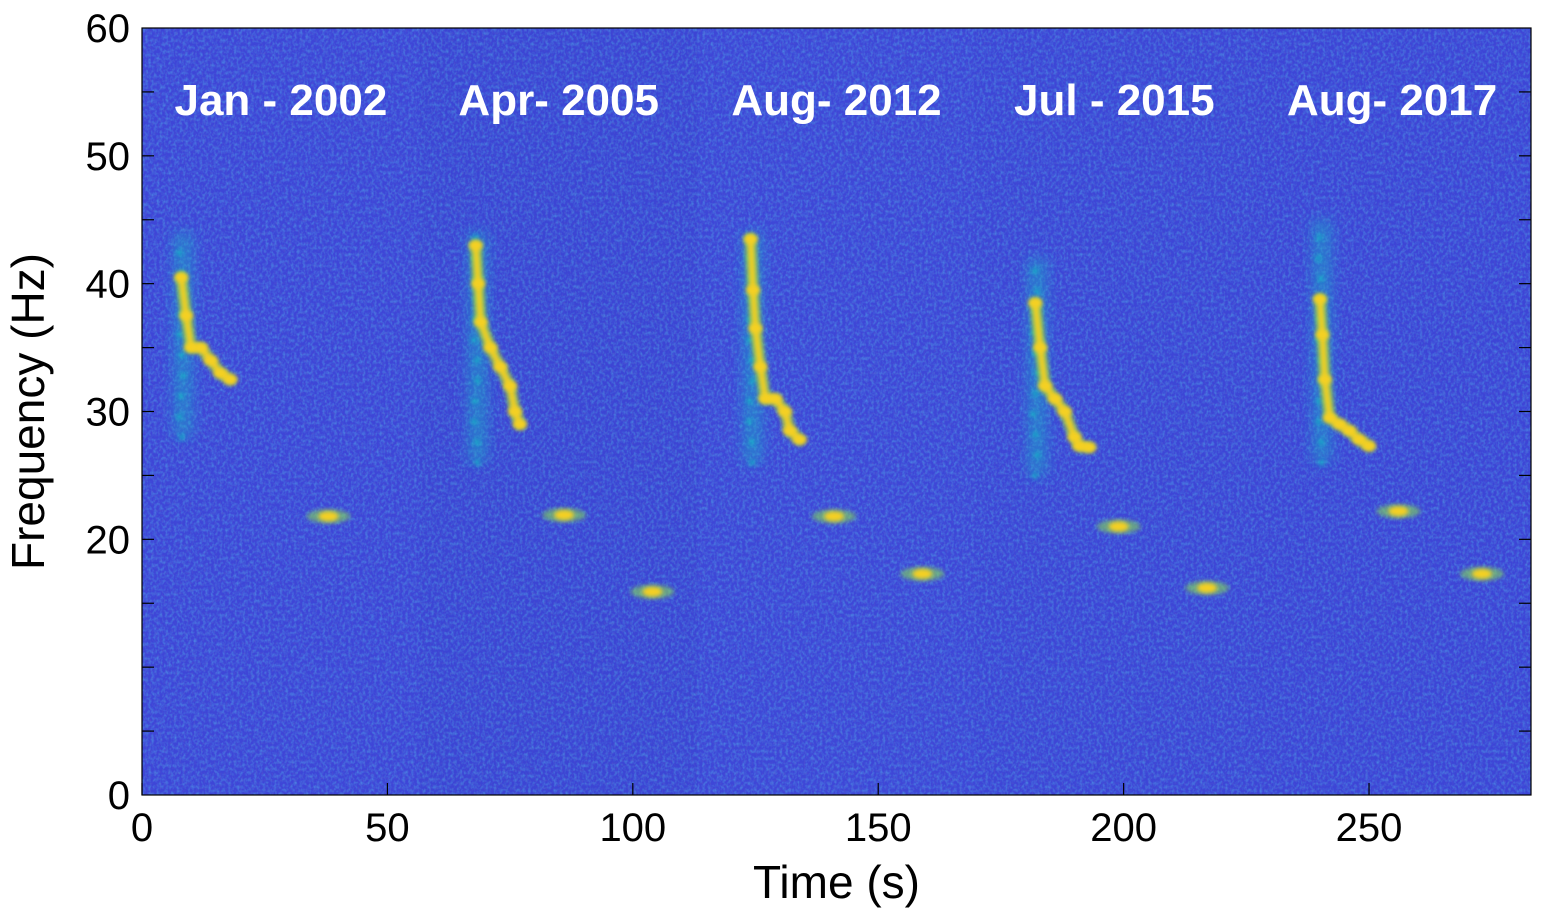 The width and height of the screenshot is (1544, 912). Describe the element at coordinates (28, 411) in the screenshot. I see `y-axis-title: Frequency (Hz)` at that location.